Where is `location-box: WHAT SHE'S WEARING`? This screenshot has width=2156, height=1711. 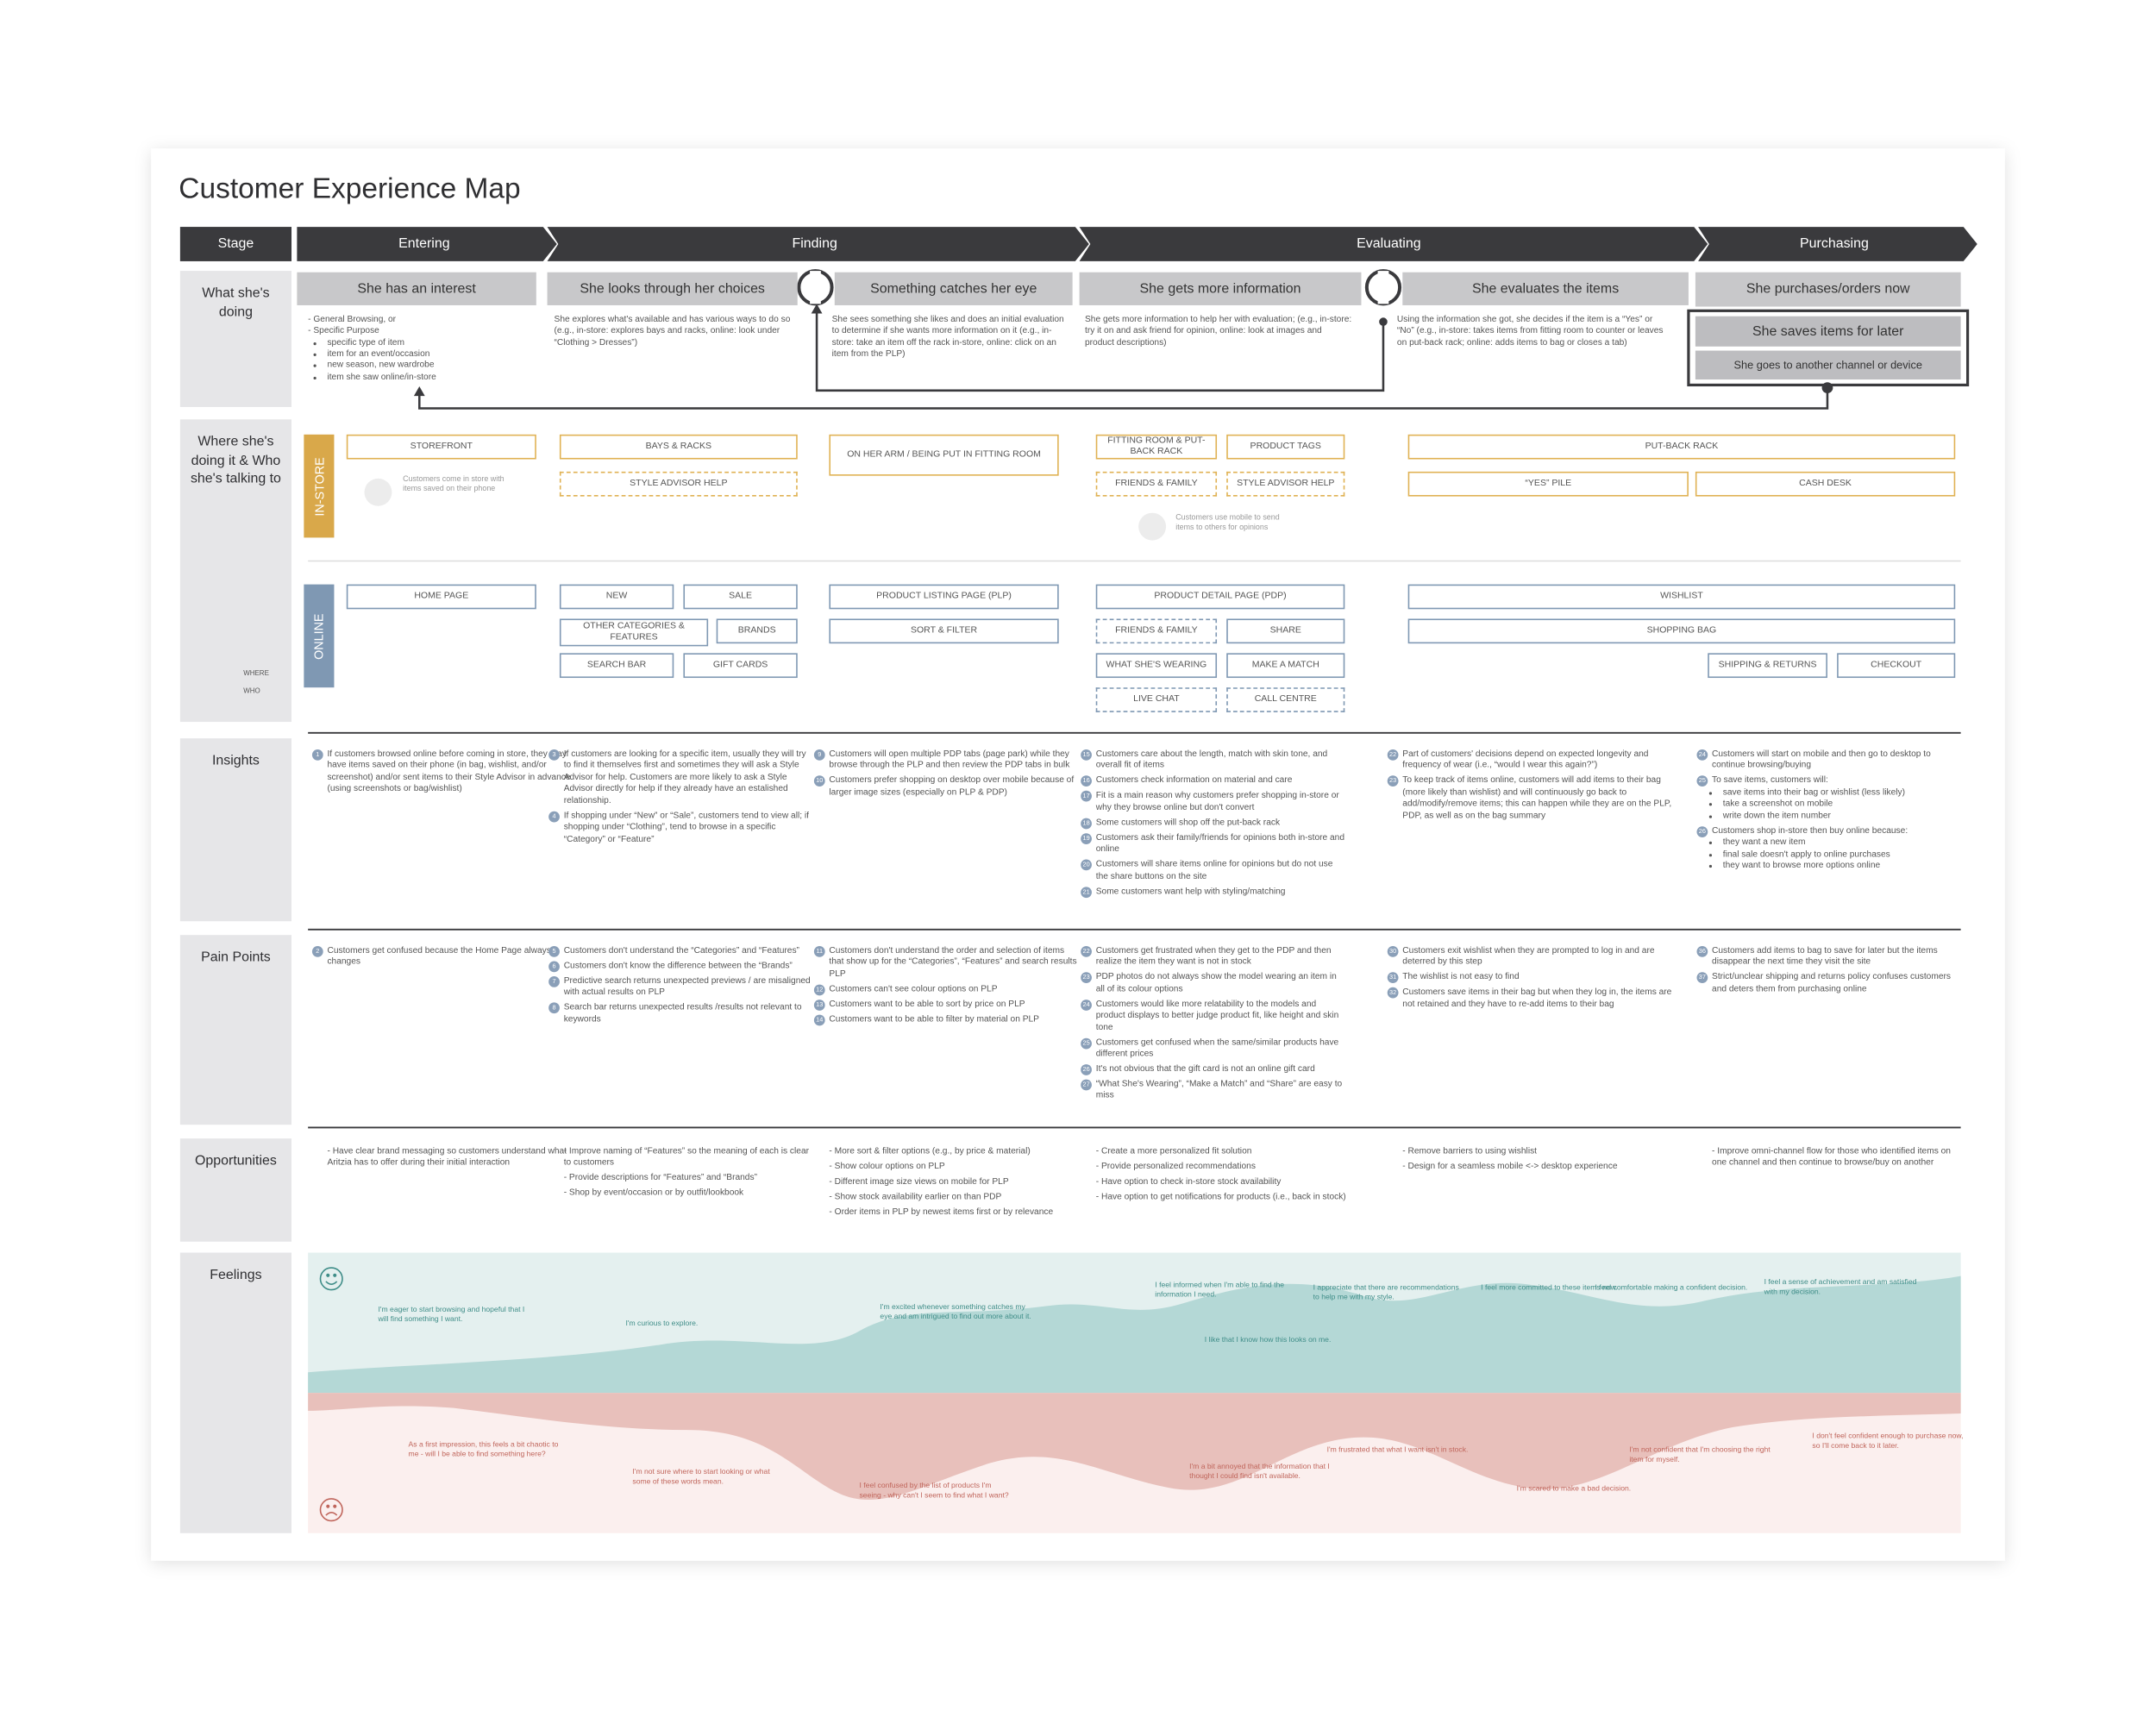 location-box: WHAT SHE'S WEARING is located at coordinates (1156, 666).